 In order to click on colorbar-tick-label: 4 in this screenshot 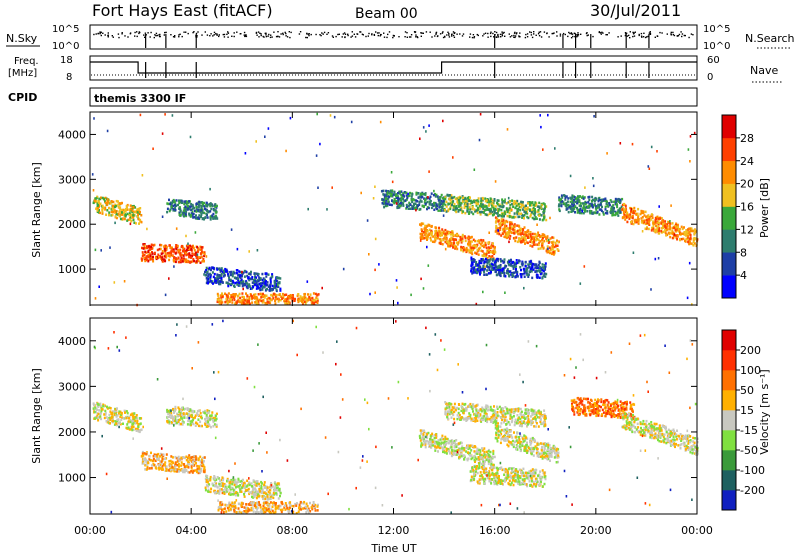, I will do `click(743, 275)`.